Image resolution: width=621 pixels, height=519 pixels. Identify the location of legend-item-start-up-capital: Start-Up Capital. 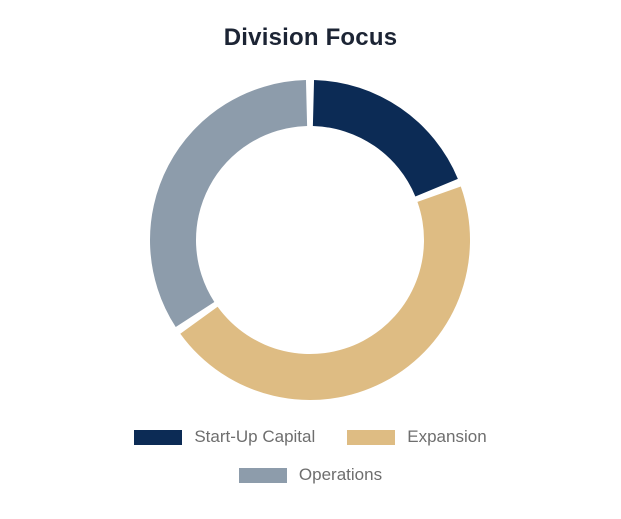
(224, 437).